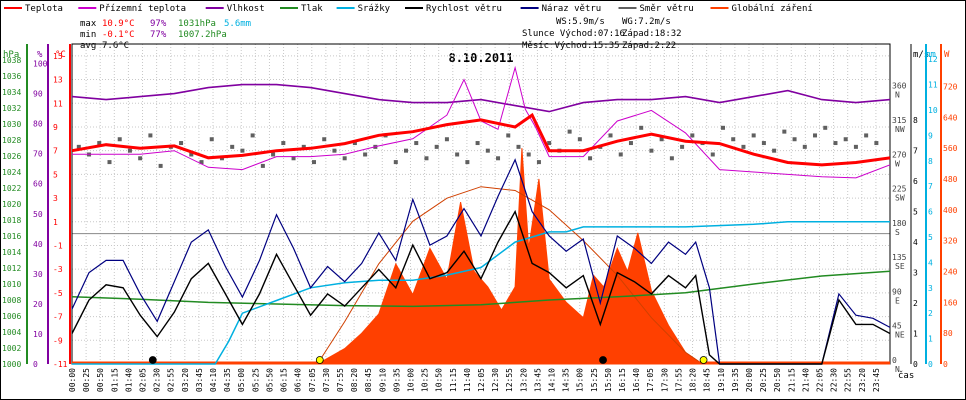 The height and width of the screenshot is (400, 966). Describe the element at coordinates (947, 55) in the screenshot. I see `axis-rad-title: W` at that location.